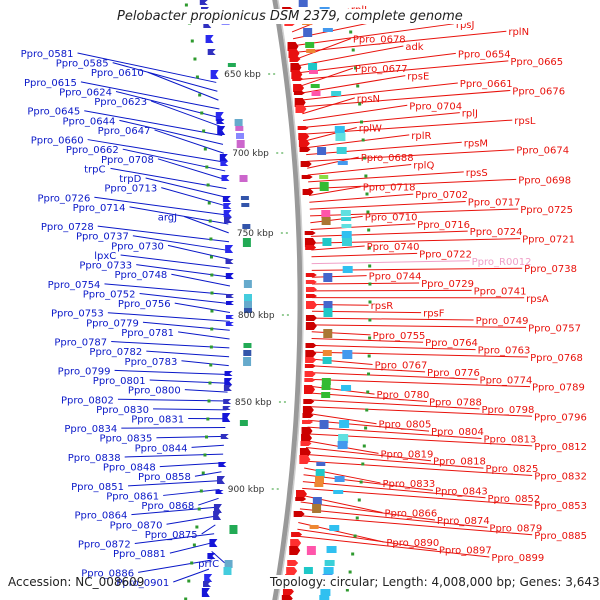 This screenshot has height=600, width=600. I want to click on reverse-gene-label: Ppro_0858, so click(164, 477).